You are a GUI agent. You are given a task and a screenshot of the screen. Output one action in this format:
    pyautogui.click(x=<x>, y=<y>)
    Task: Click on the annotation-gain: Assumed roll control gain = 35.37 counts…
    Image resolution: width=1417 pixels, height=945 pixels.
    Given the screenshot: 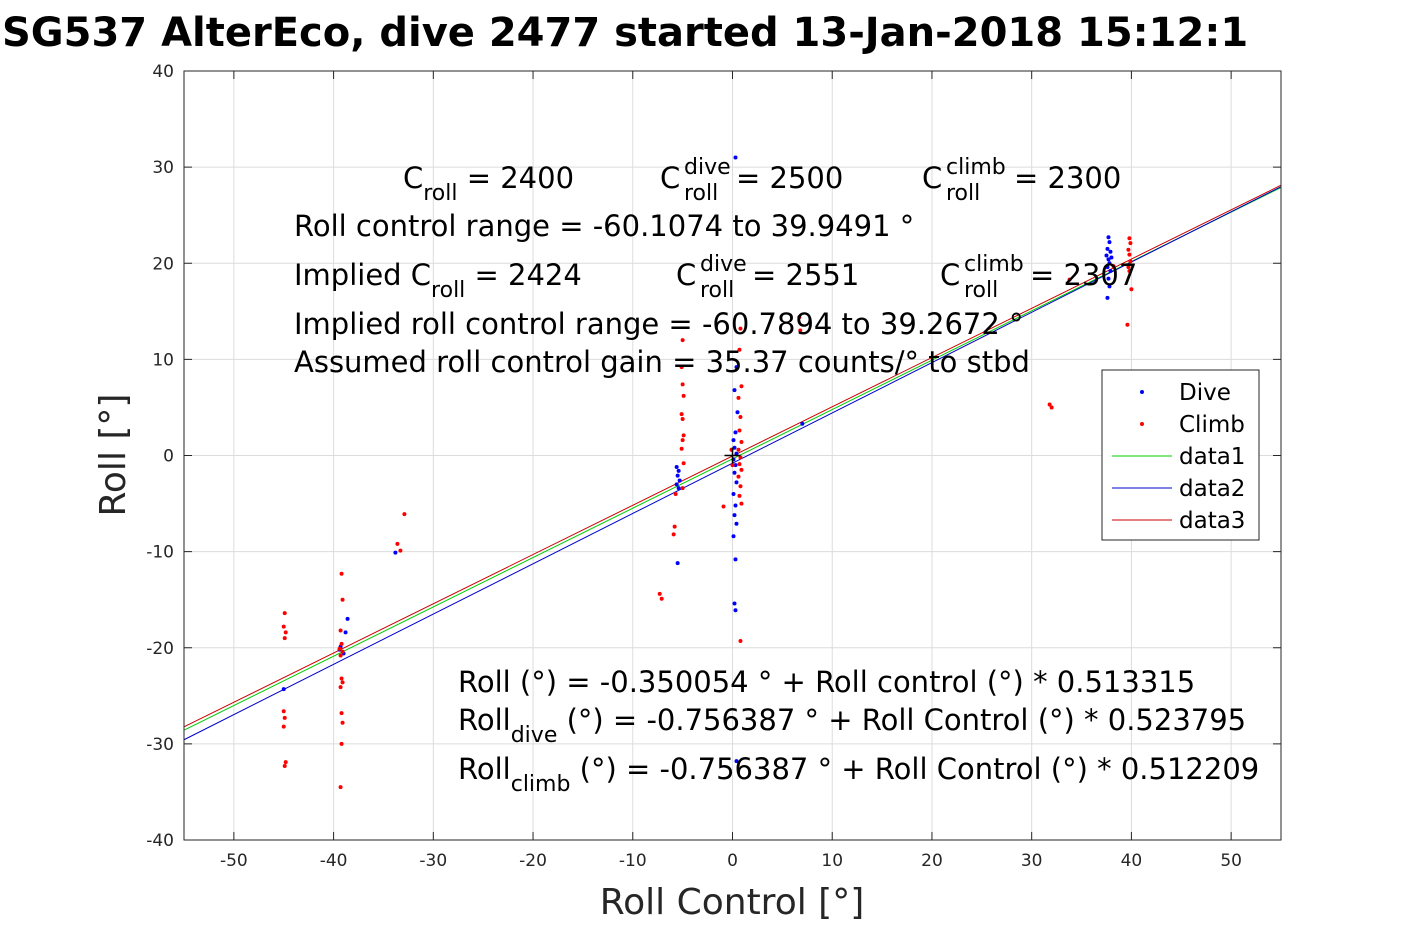 What is the action you would take?
    pyautogui.click(x=662, y=362)
    